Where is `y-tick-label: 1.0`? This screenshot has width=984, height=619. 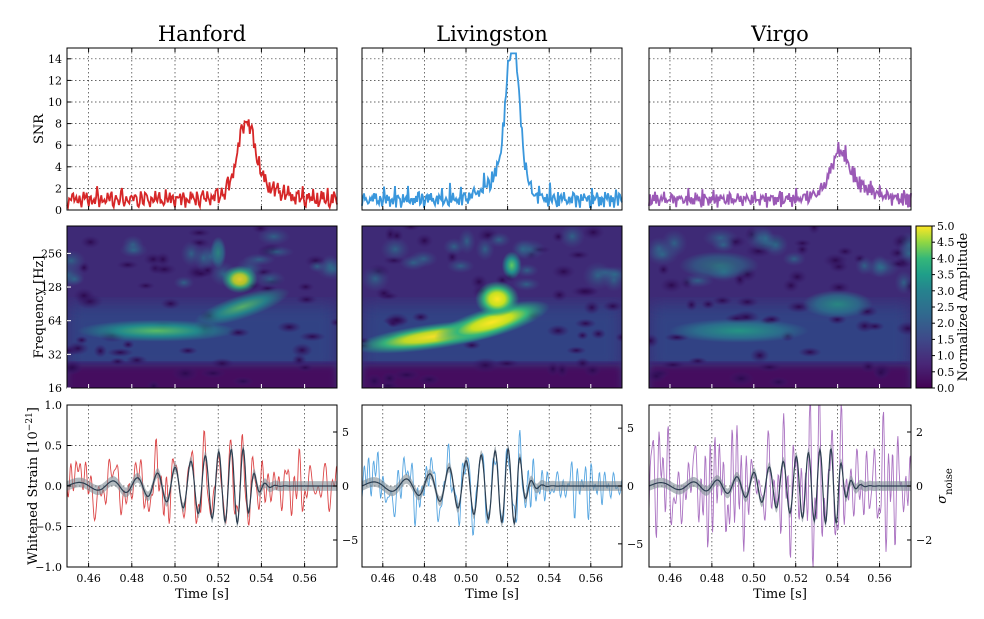
y-tick-label: 1.0 is located at coordinates (54, 405).